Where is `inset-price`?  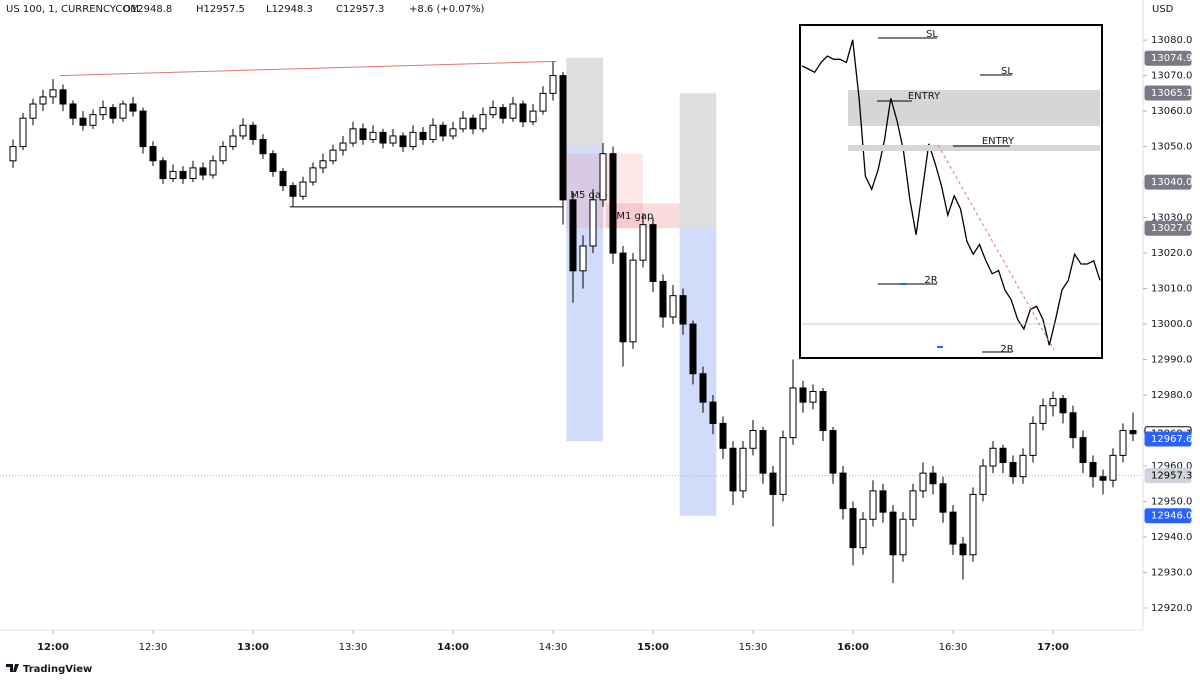
inset-price is located at coordinates (951, 192).